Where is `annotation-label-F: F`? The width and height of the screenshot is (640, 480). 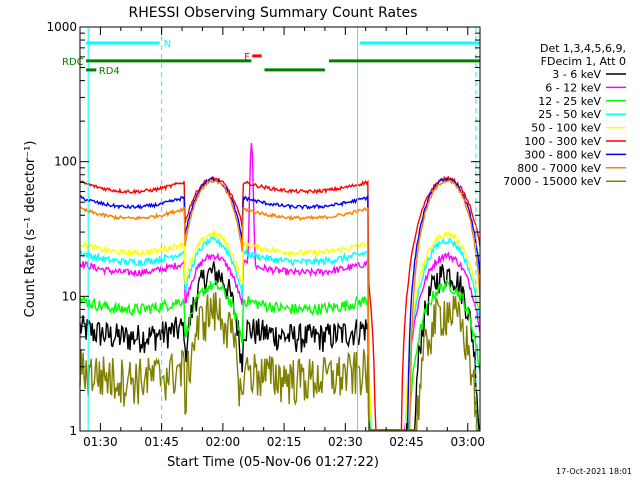 annotation-label-F: F is located at coordinates (247, 57).